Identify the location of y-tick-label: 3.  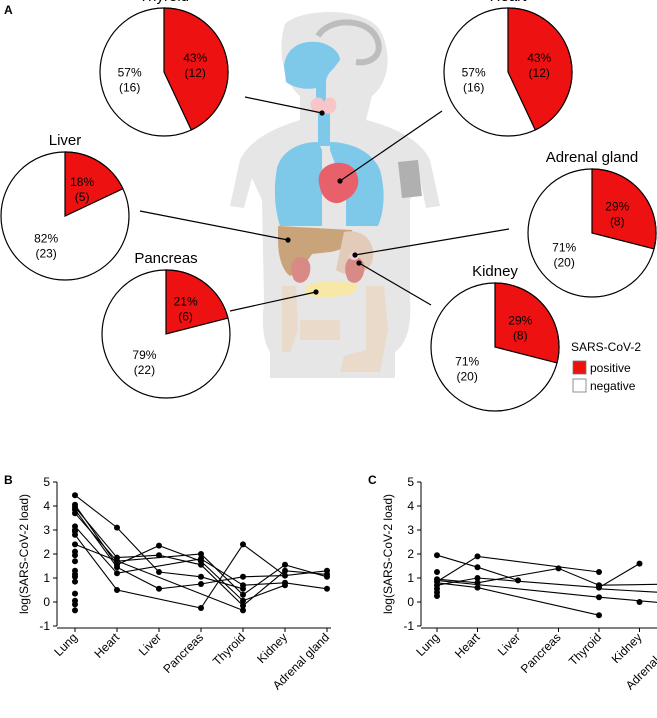
(410, 530).